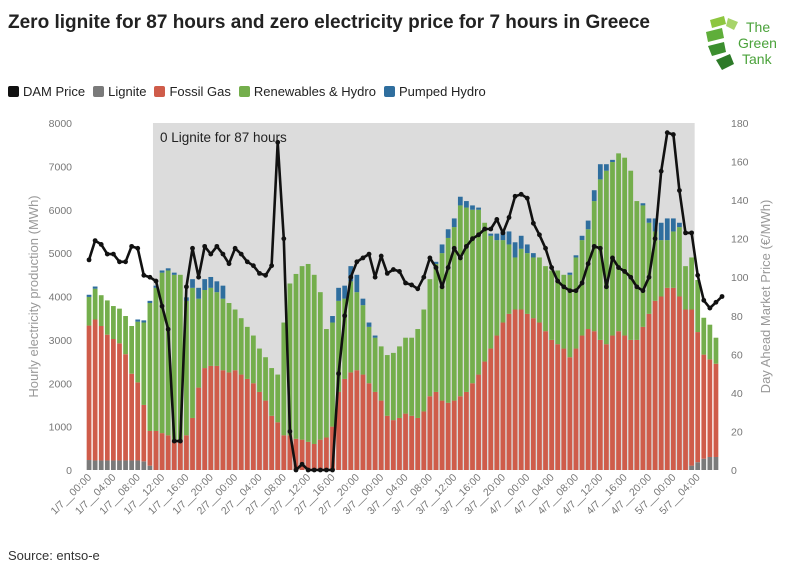  What do you see at coordinates (218, 495) in the screenshot?
I see `x-tick-label: 2/7__00:00` at bounding box center [218, 495].